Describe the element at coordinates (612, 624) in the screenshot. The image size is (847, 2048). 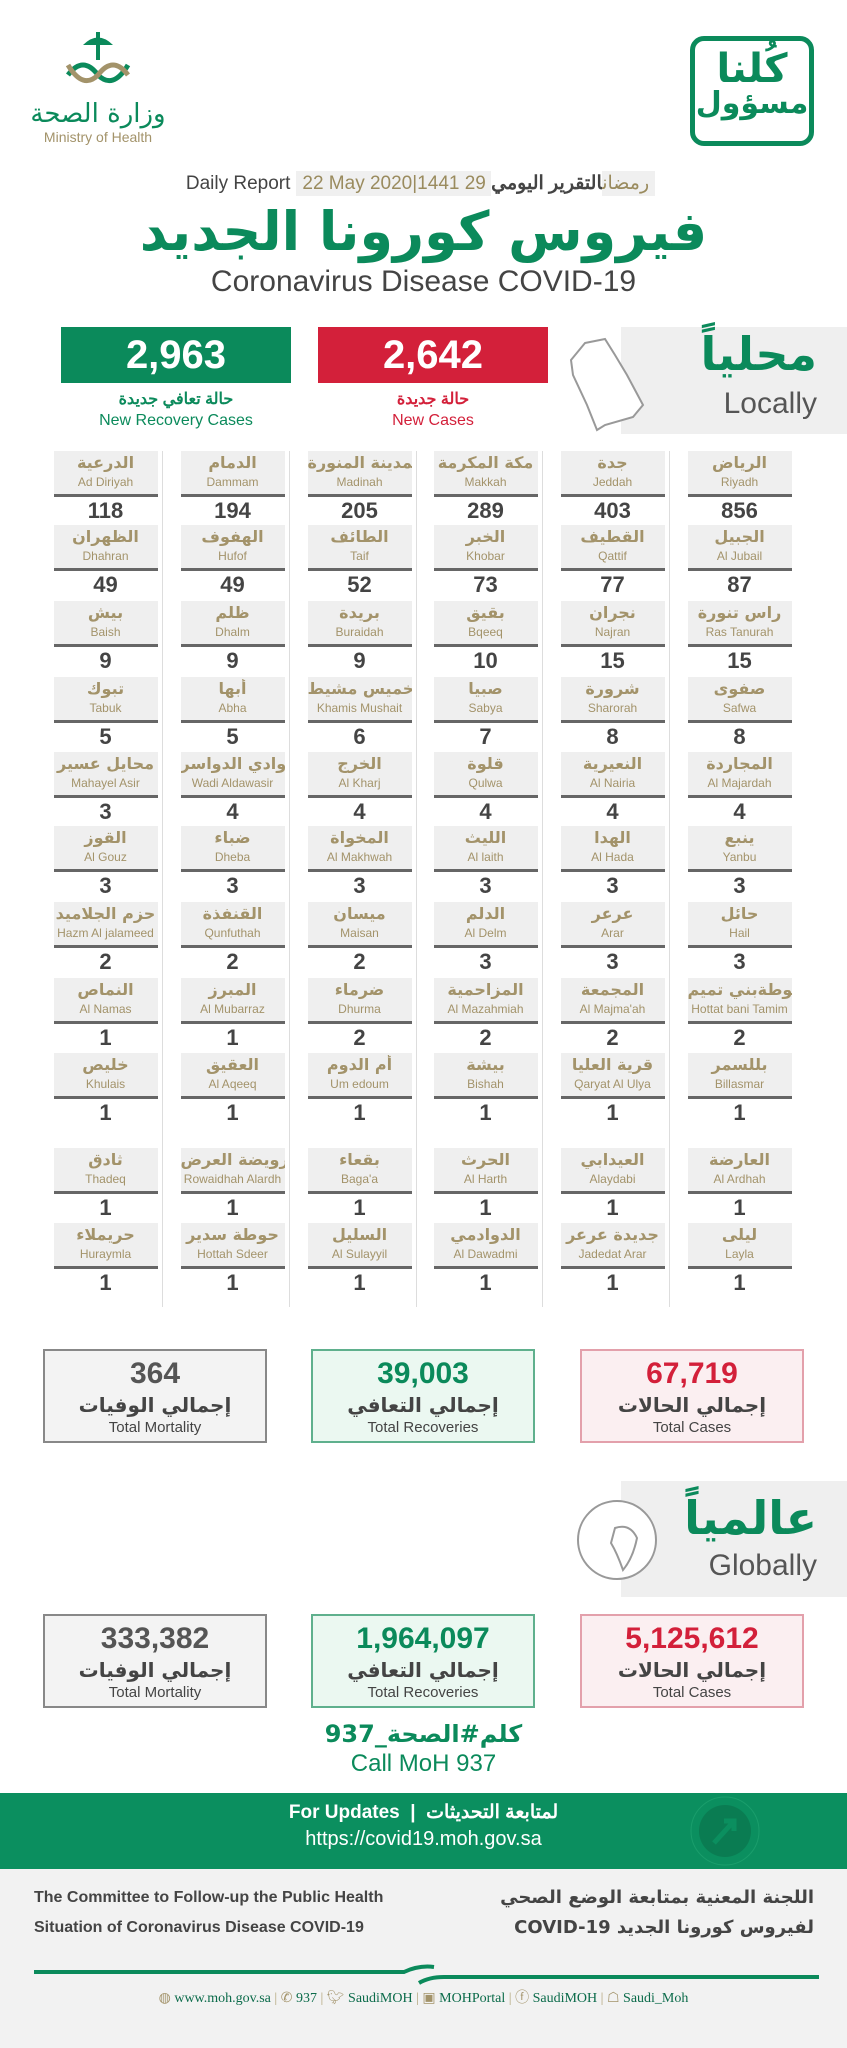
I see `city-label: نجران Najran` at that location.